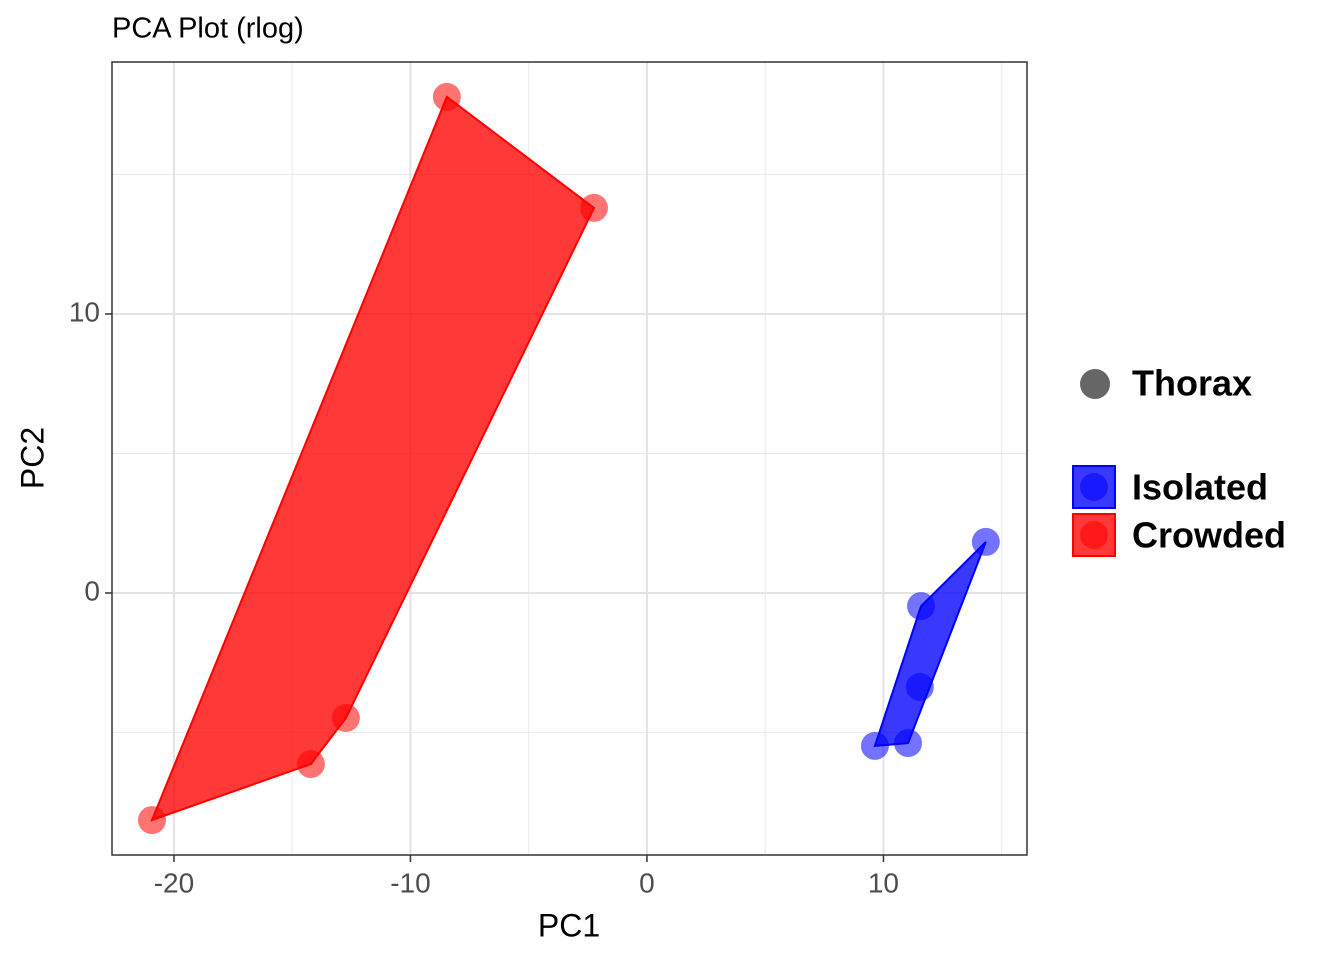 The height and width of the screenshot is (960, 1344). I want to click on legend-label: Isolated, so click(1200, 487).